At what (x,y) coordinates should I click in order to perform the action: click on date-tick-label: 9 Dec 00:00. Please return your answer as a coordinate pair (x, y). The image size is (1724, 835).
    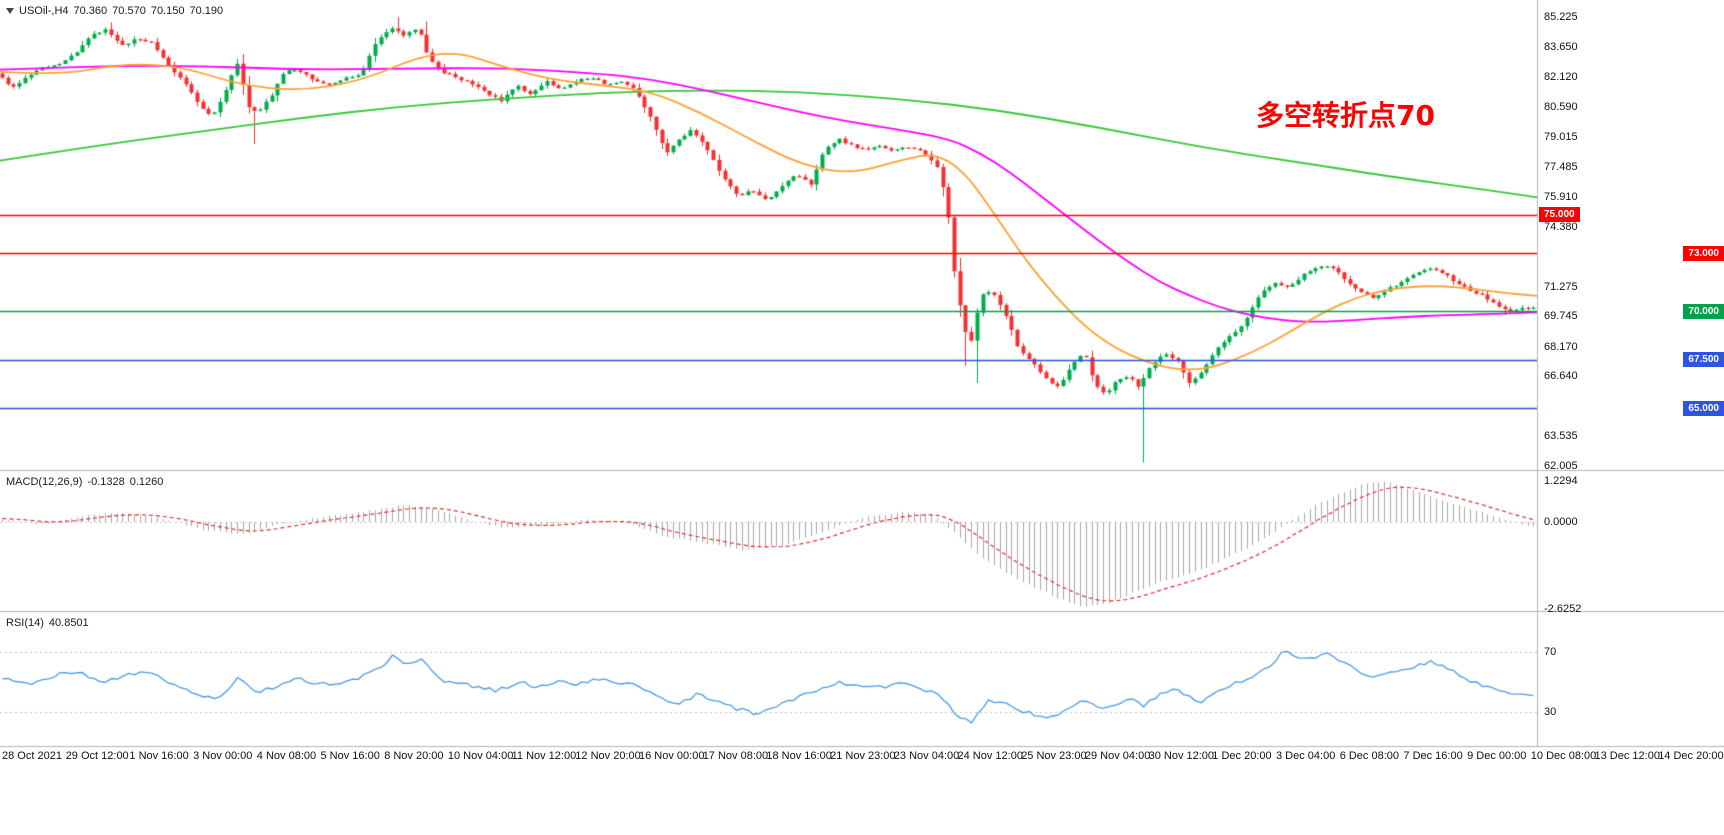
    Looking at the image, I should click on (1497, 756).